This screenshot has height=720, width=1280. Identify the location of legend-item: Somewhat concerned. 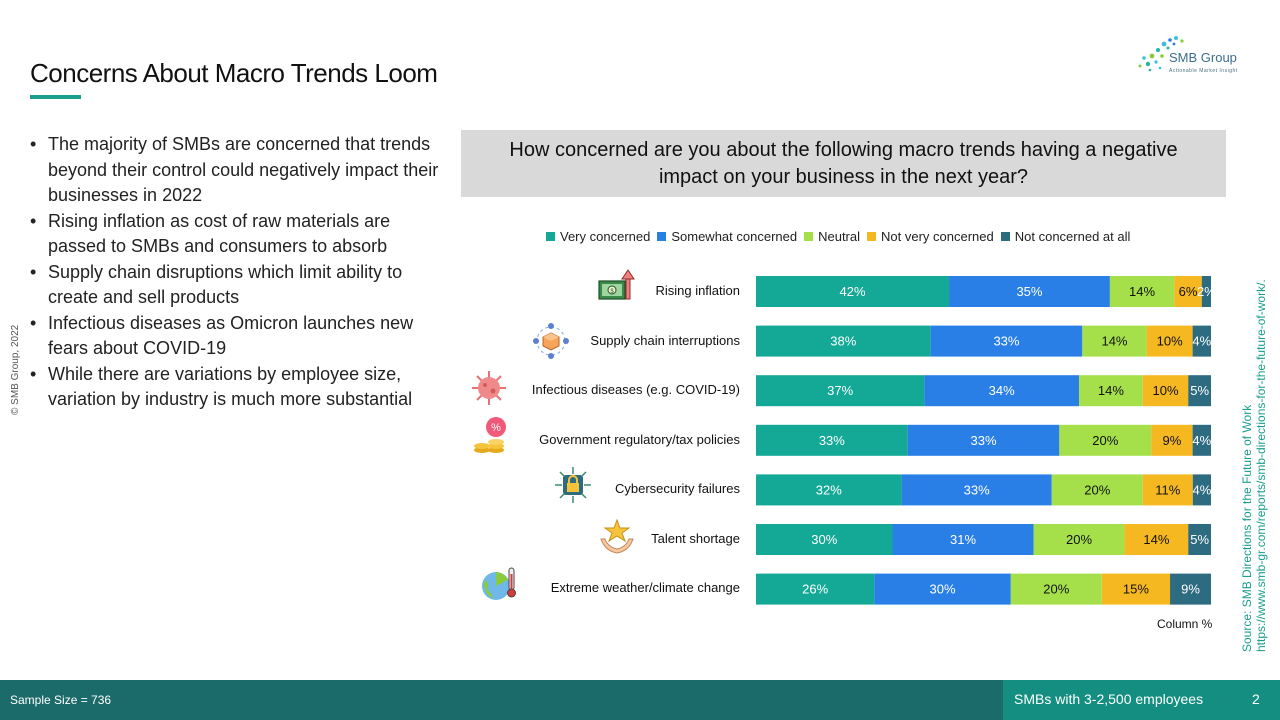
(727, 236).